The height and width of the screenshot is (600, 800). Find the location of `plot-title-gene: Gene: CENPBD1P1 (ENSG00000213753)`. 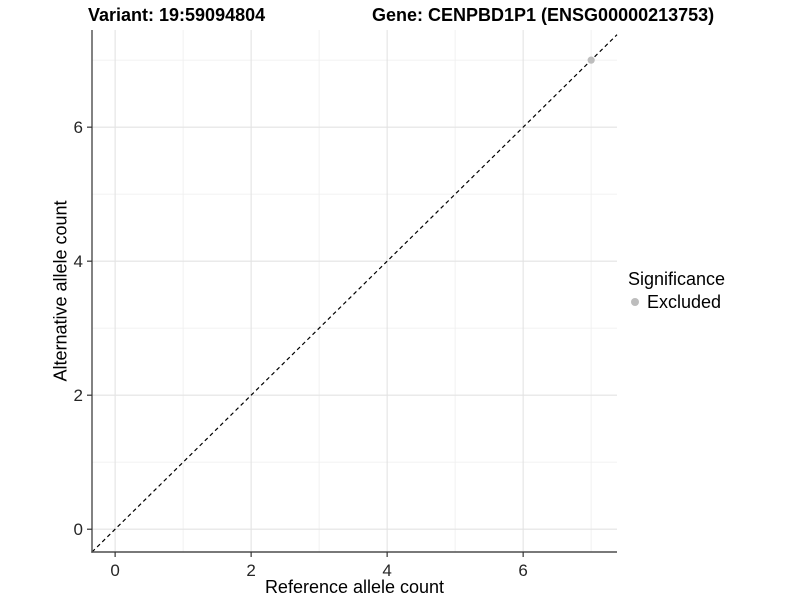

plot-title-gene: Gene: CENPBD1P1 (ENSG00000213753) is located at coordinates (543, 15).